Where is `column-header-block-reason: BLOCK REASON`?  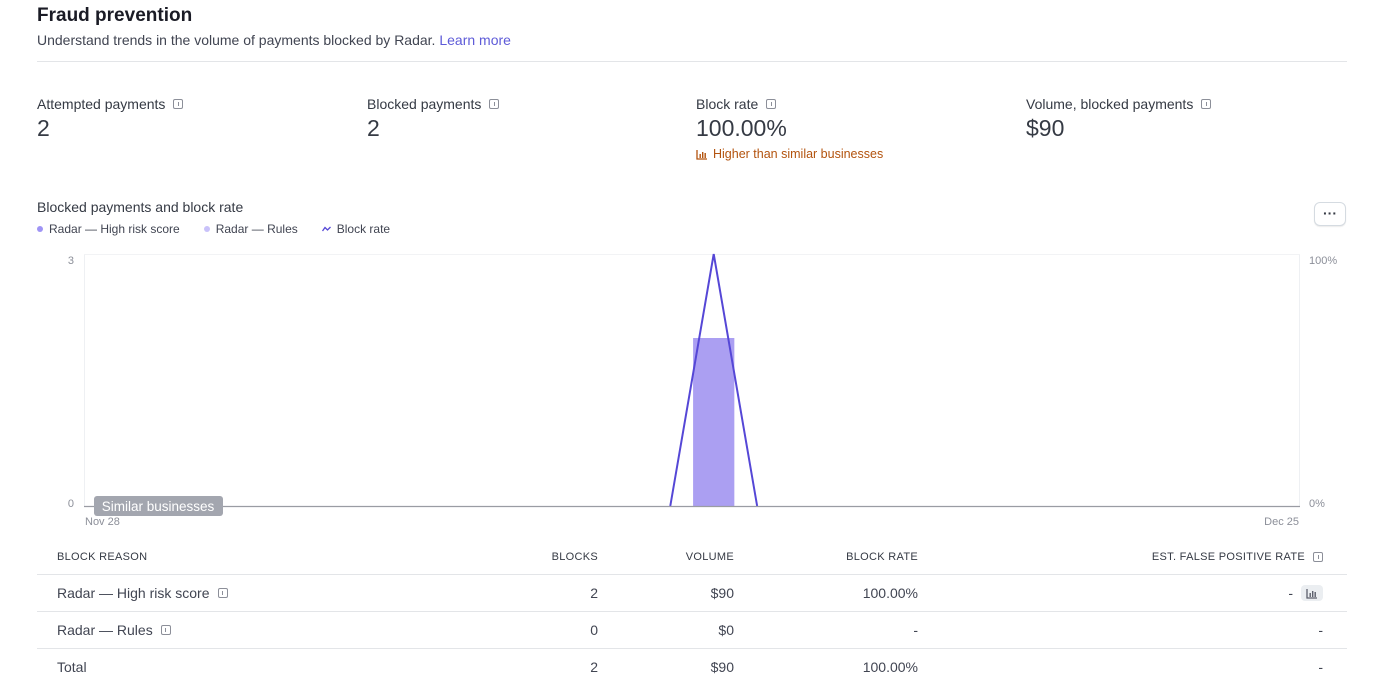
column-header-block-reason: BLOCK REASON is located at coordinates (102, 557).